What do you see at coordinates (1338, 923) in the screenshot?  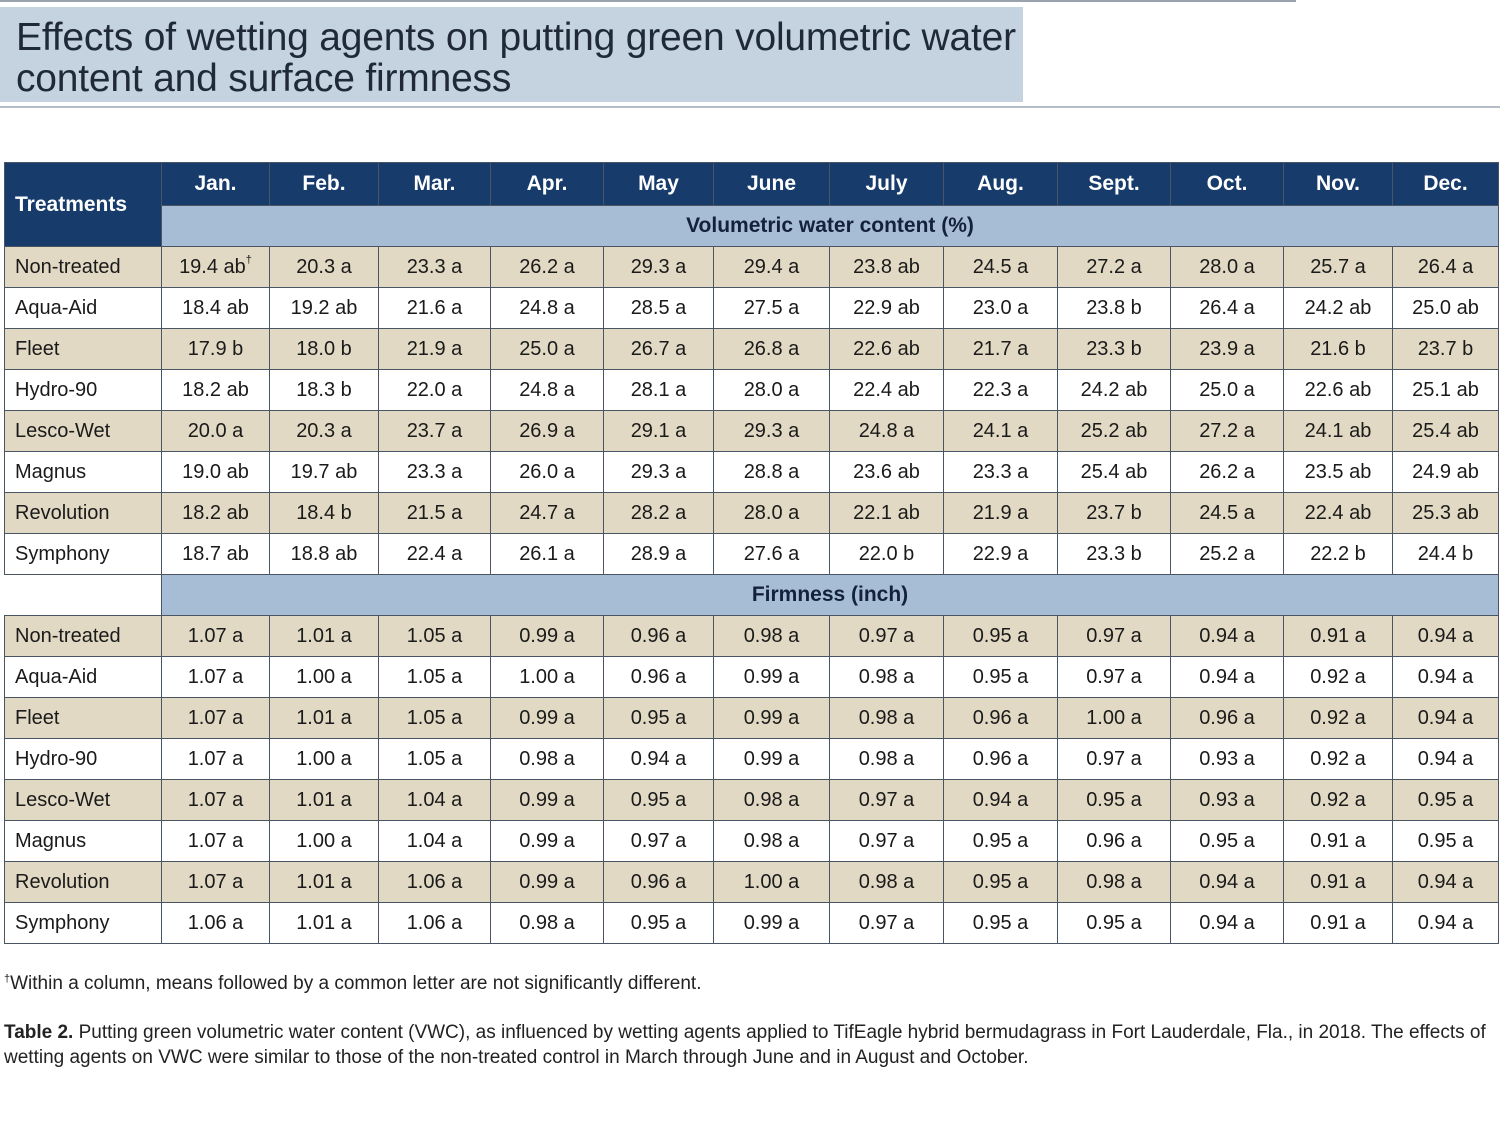 I see `firmness-cell: 0.91 a` at bounding box center [1338, 923].